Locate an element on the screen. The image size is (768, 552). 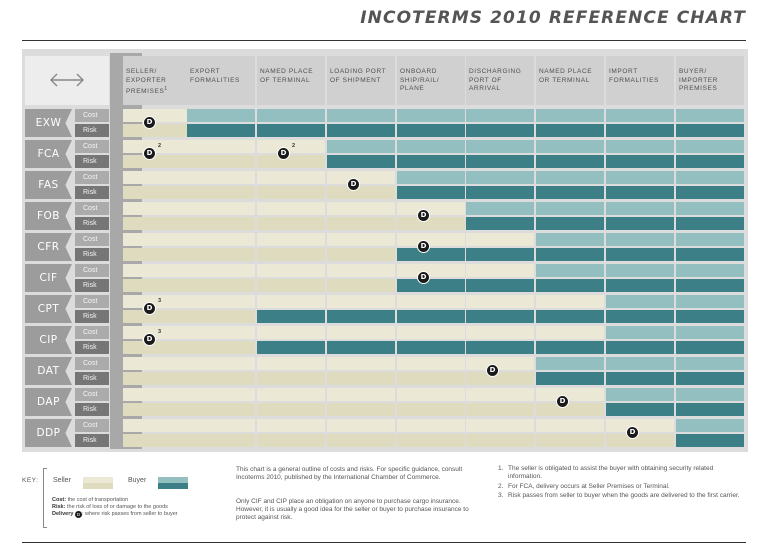
key-seller-cost-swatch is located at coordinates (98, 480).